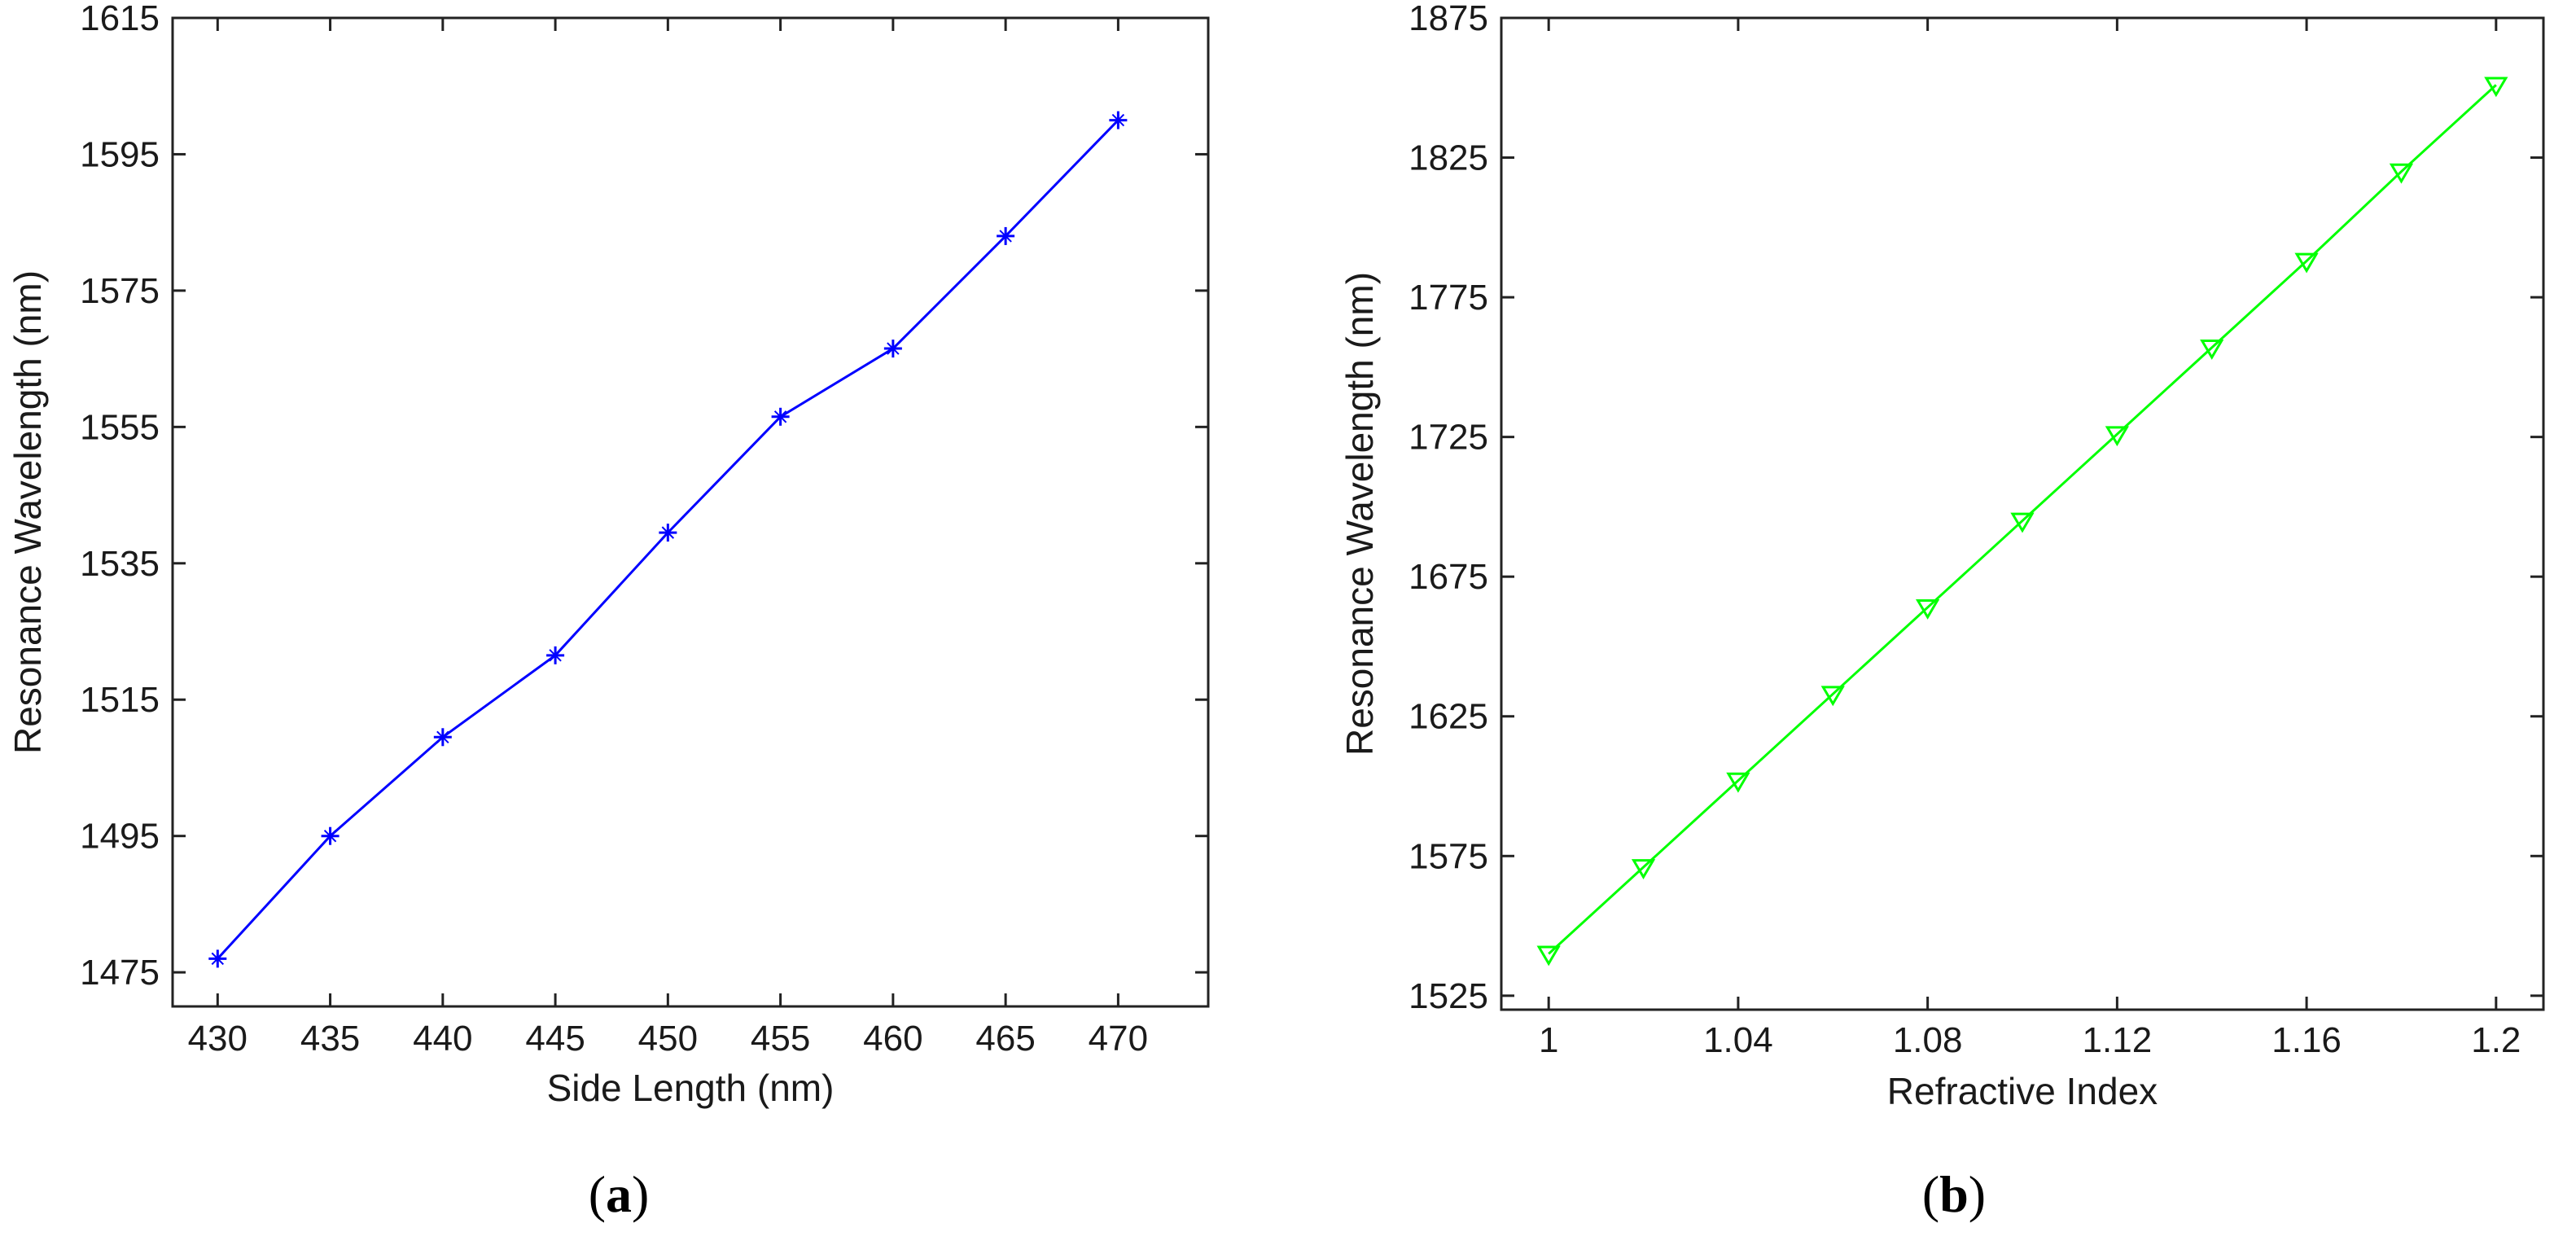 This screenshot has width=2576, height=1245. What do you see at coordinates (1738, 1040) in the screenshot?
I see `x-tick-label: 1.04` at bounding box center [1738, 1040].